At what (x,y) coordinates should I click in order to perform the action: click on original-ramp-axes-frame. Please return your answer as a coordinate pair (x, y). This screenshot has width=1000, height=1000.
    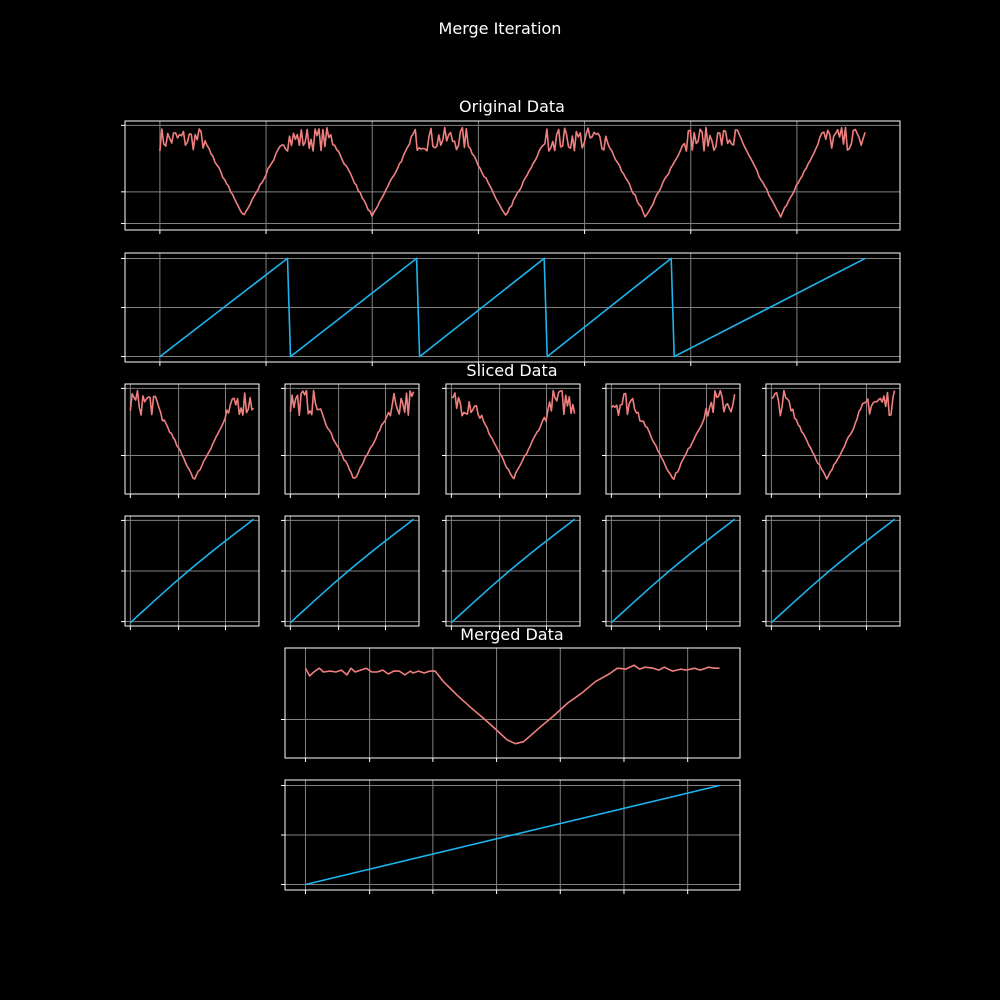
    Looking at the image, I should click on (512, 307).